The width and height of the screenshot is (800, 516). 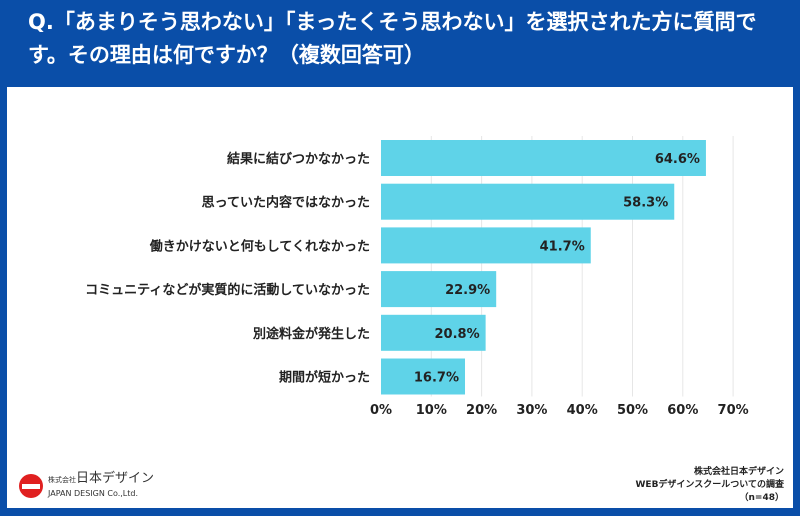 I want to click on x-tick-label: 20%, so click(x=481, y=410).